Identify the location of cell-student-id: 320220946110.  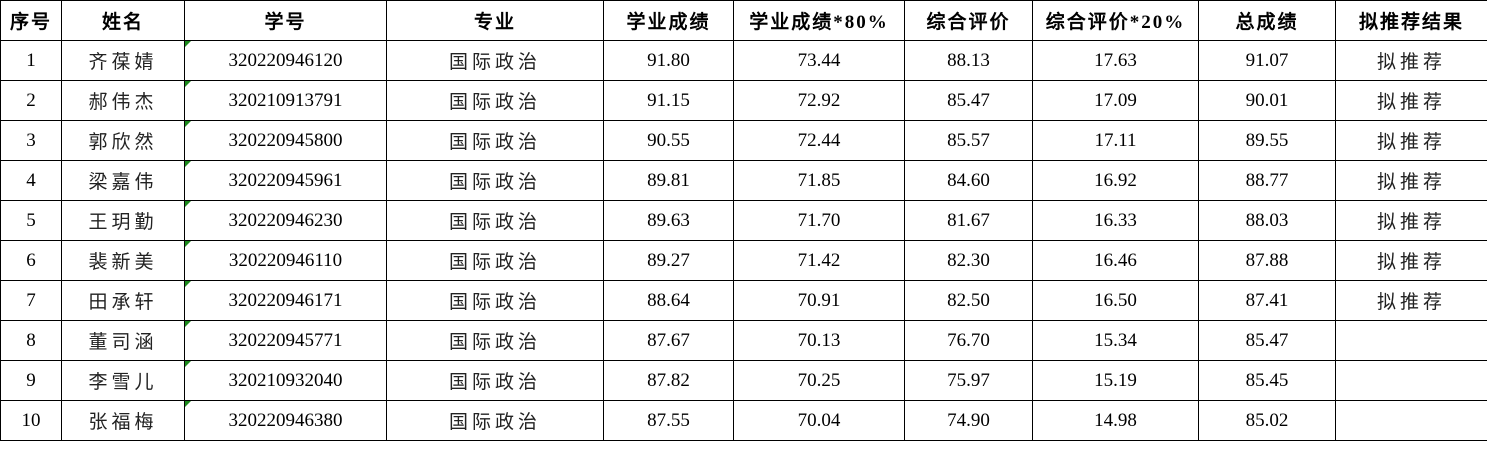
(285, 260).